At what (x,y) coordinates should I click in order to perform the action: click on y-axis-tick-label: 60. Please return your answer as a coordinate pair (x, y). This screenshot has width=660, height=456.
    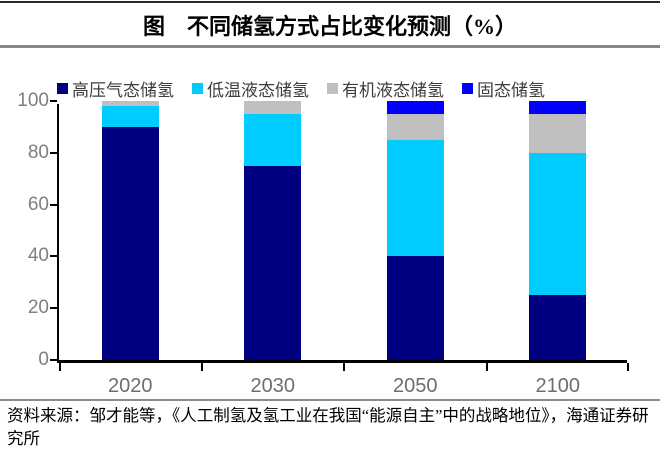
    Looking at the image, I should click on (38, 204).